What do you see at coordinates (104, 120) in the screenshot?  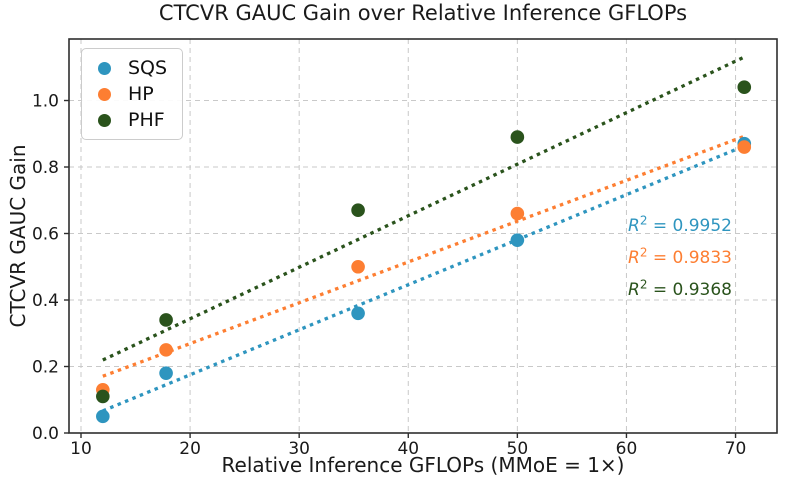 I see `legend-marker-phf-icon` at bounding box center [104, 120].